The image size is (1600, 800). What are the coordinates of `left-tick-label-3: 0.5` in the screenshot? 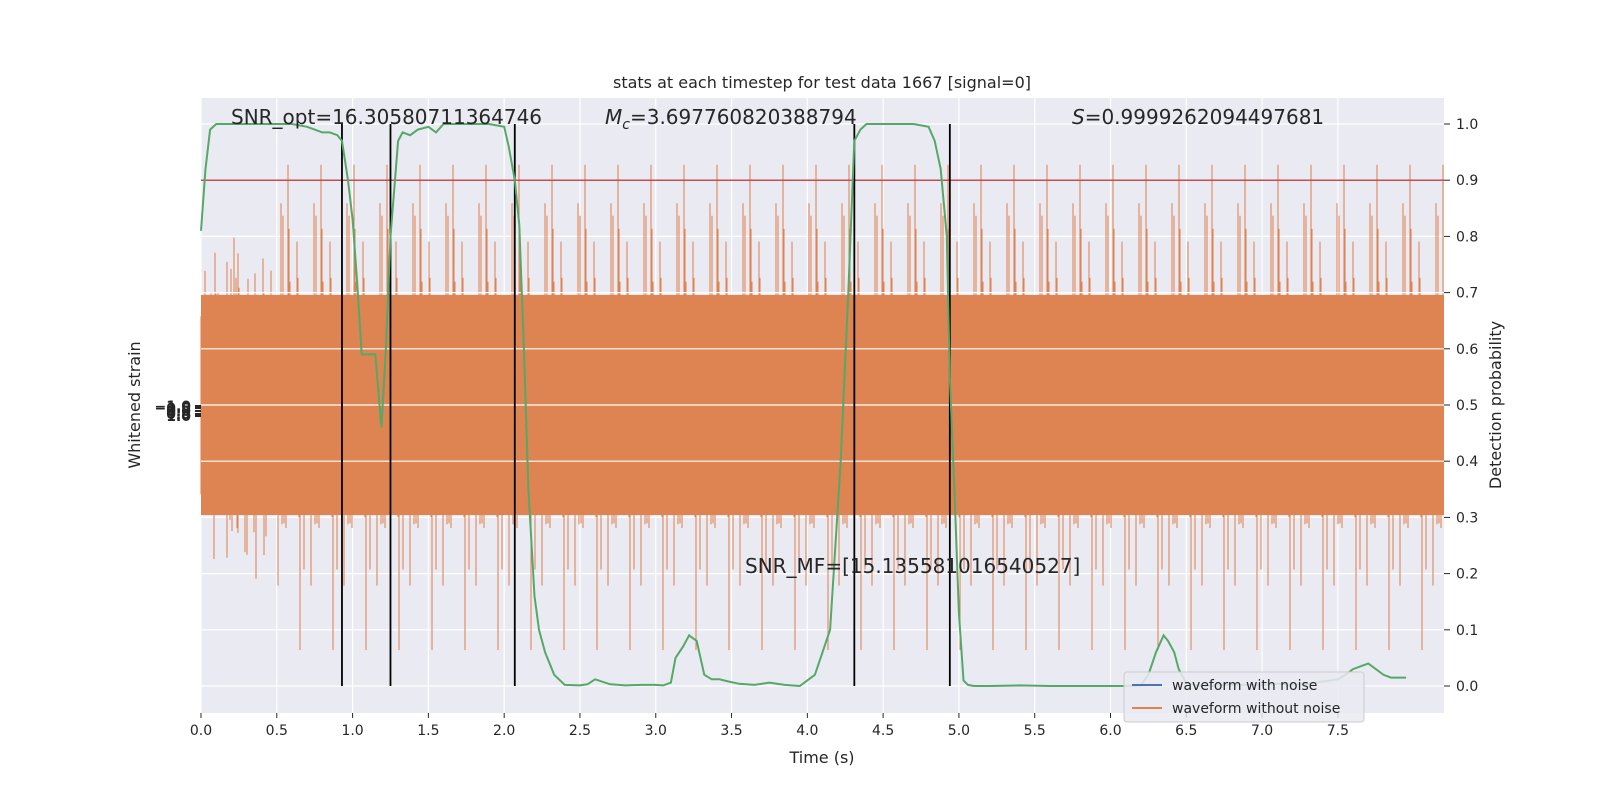 It's located at (178, 415).